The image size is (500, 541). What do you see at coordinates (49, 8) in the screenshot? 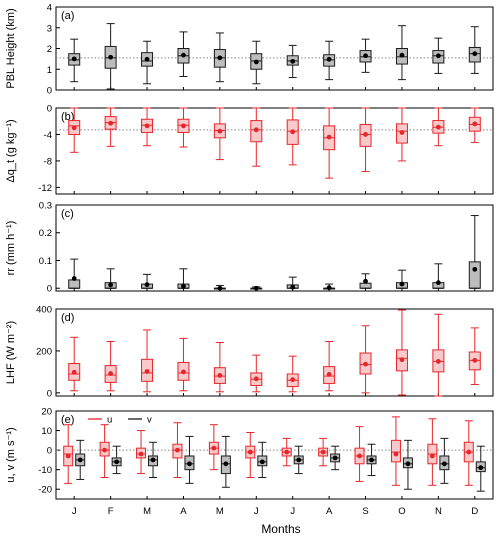
I see `y-tick-label: 4` at bounding box center [49, 8].